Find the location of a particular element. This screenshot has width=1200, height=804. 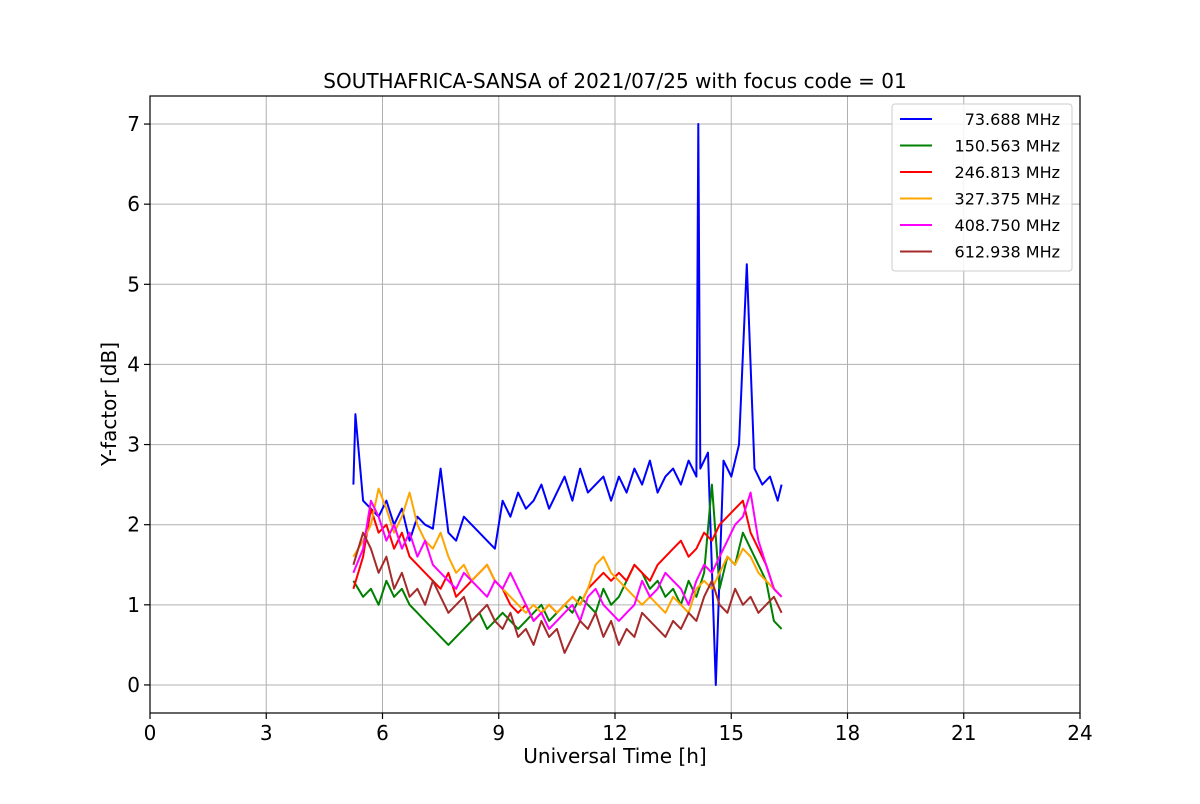

x-tick-label: 15 is located at coordinates (731, 733).